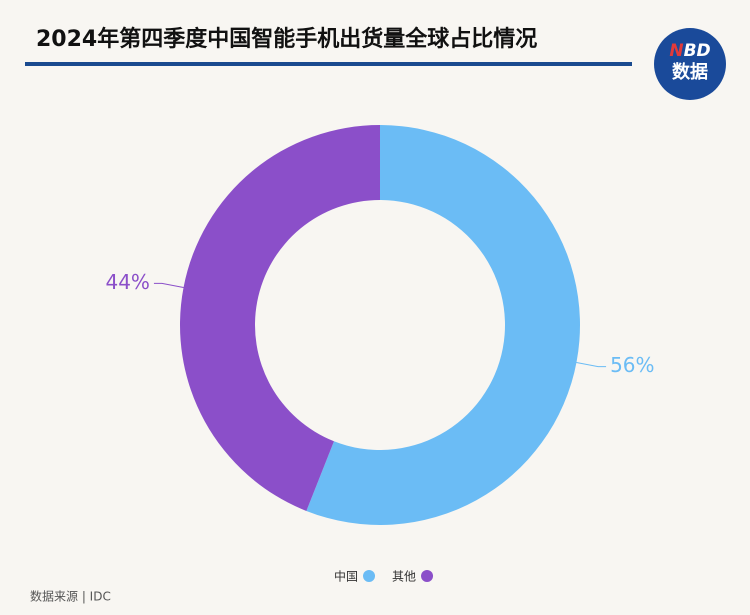 The height and width of the screenshot is (615, 750). I want to click on legend-label: 中国, so click(346, 576).